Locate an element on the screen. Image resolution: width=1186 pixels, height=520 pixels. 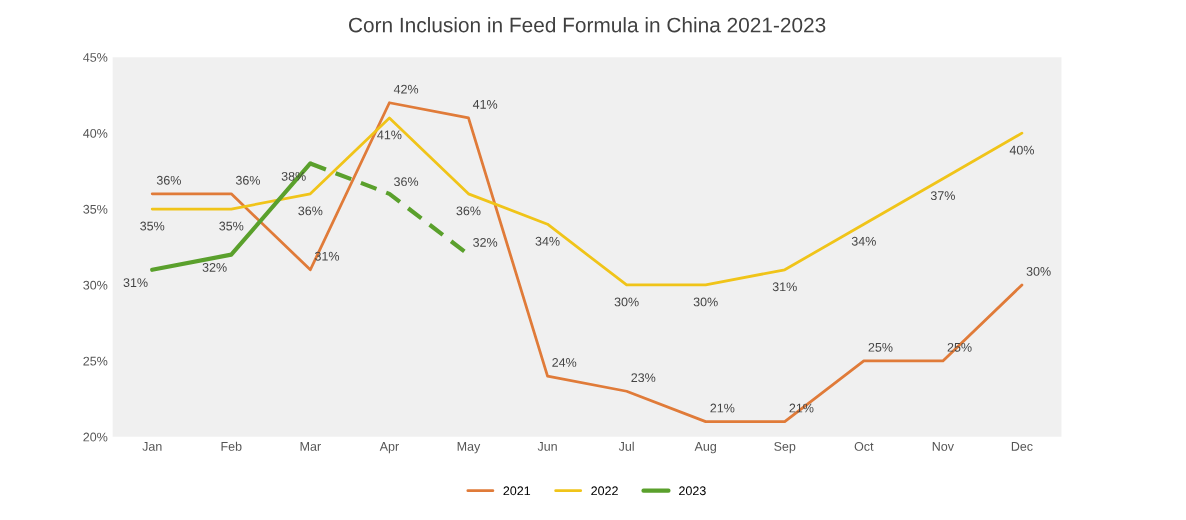
x-tick-label: Feb is located at coordinates (231, 446).